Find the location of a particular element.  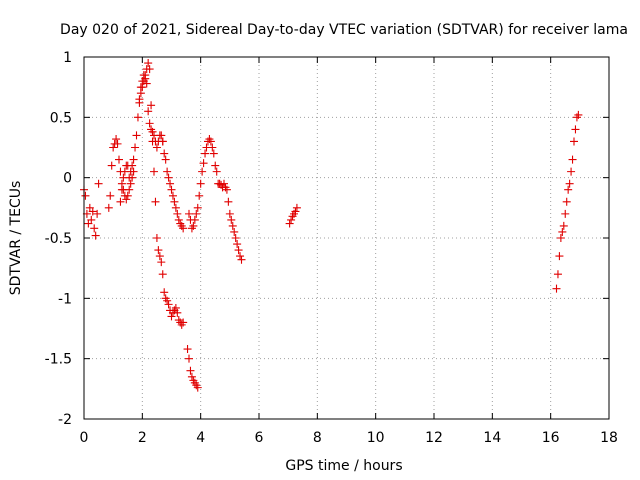

y-tick-label: -1 is located at coordinates (65, 299).